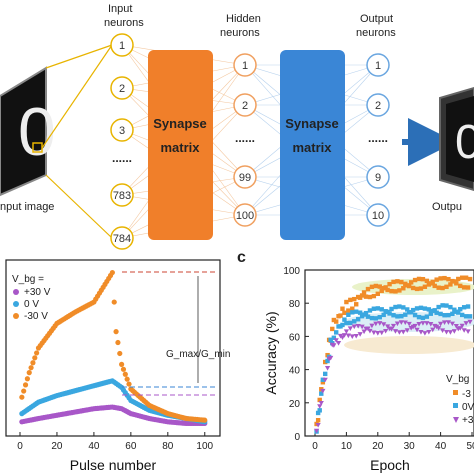  What do you see at coordinates (311, 135) in the screenshot?
I see `synapse-matrix-2-label: Synapse matrix` at bounding box center [311, 135].